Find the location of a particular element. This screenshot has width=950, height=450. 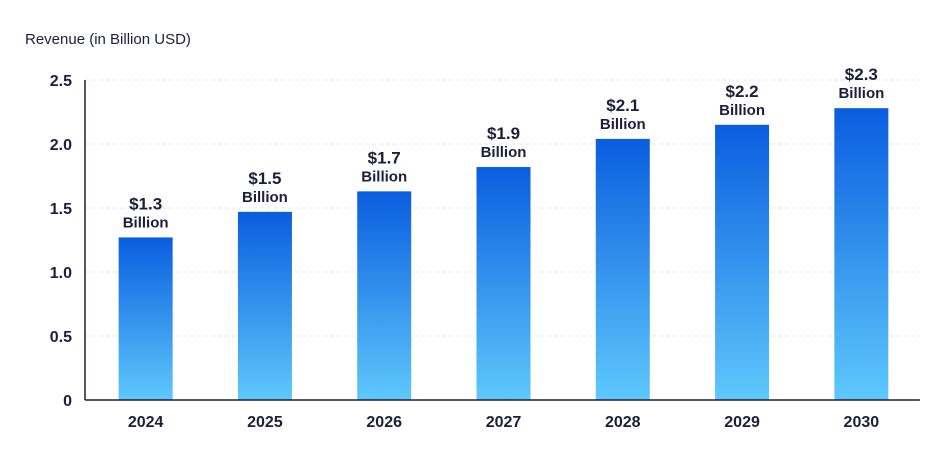

x-tick-label: 2028 is located at coordinates (623, 422).